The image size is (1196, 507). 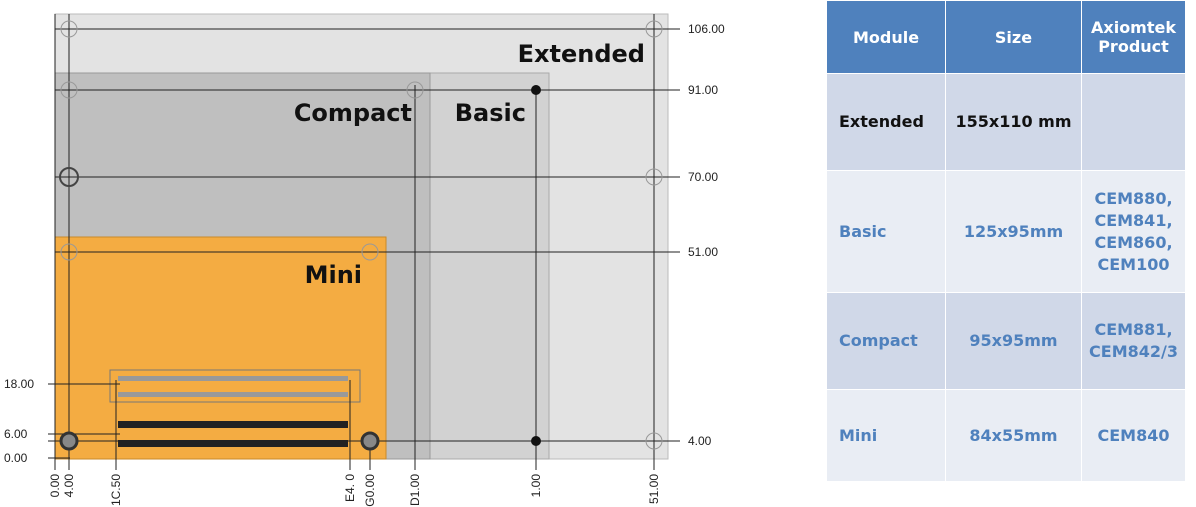 What do you see at coordinates (1133, 351) in the screenshot?
I see `product: CEM842/3` at bounding box center [1133, 351].